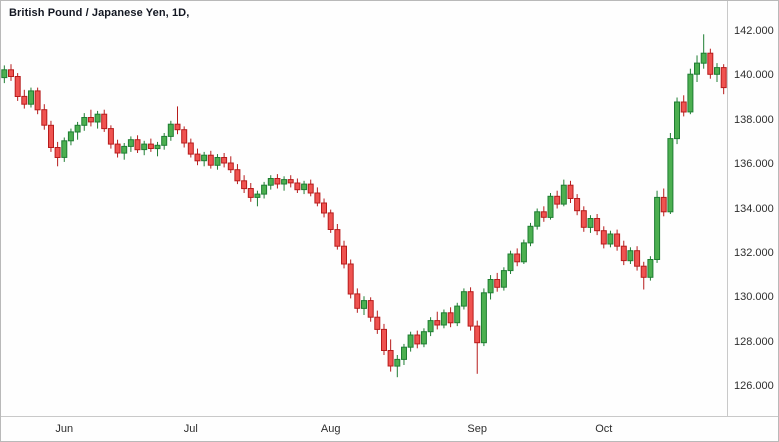 The image size is (779, 442). Describe the element at coordinates (190, 429) in the screenshot. I see `time-tick-label: Jul` at that location.